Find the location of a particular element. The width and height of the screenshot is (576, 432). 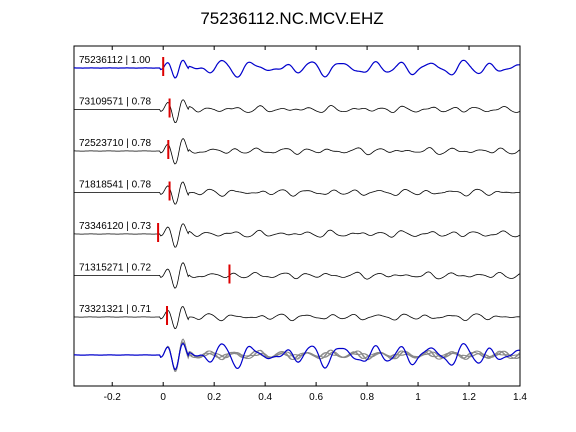

x-tick-label: 0 is located at coordinates (163, 397).